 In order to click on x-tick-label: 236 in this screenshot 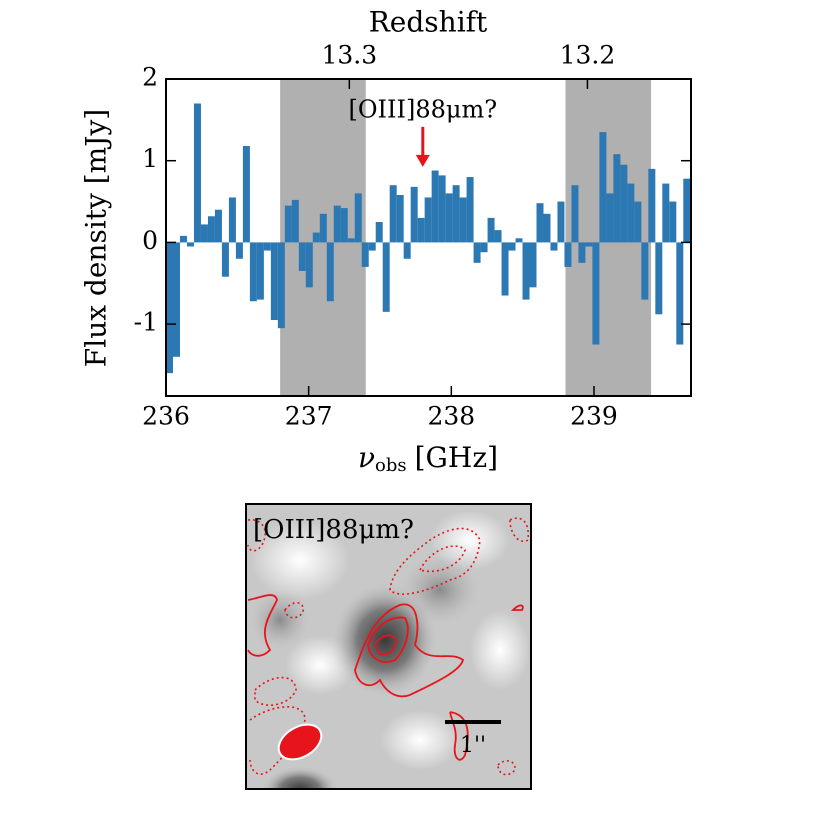, I will do `click(166, 416)`.